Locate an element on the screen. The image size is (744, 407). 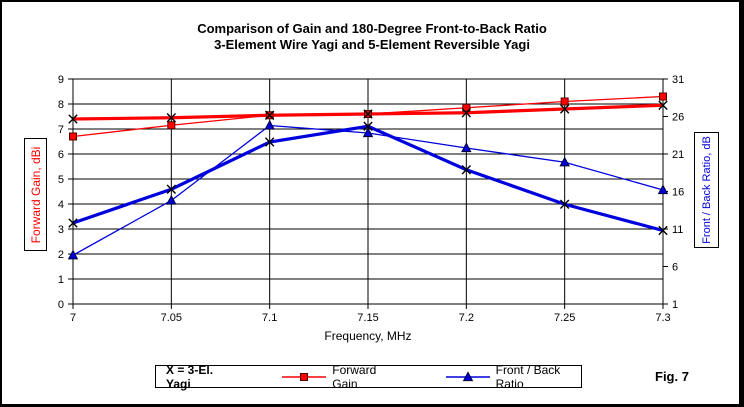
legend-item-forward-gain: Forward Gain is located at coordinates (334, 377).